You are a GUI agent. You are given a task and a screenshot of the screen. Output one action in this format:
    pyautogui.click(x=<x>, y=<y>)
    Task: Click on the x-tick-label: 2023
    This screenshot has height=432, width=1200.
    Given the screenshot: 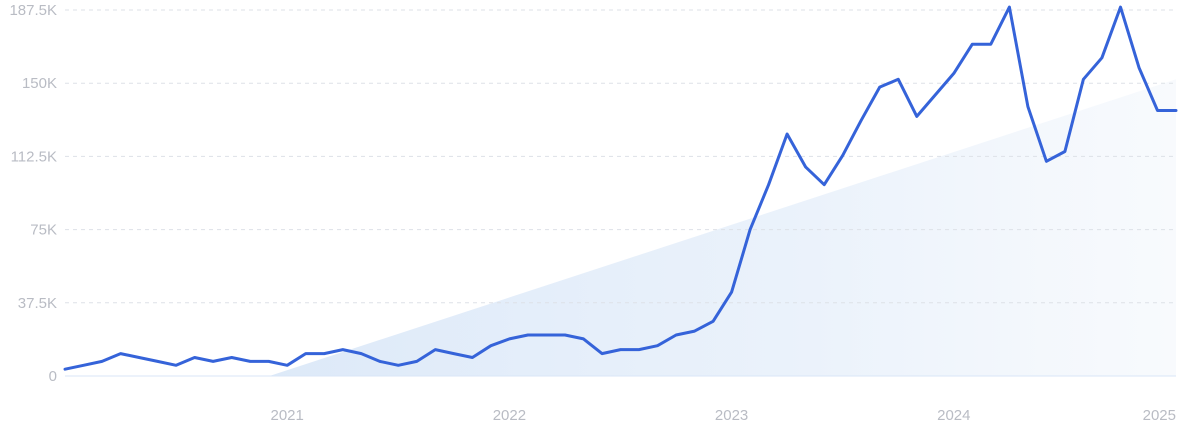 What is the action you would take?
    pyautogui.click(x=731, y=415)
    